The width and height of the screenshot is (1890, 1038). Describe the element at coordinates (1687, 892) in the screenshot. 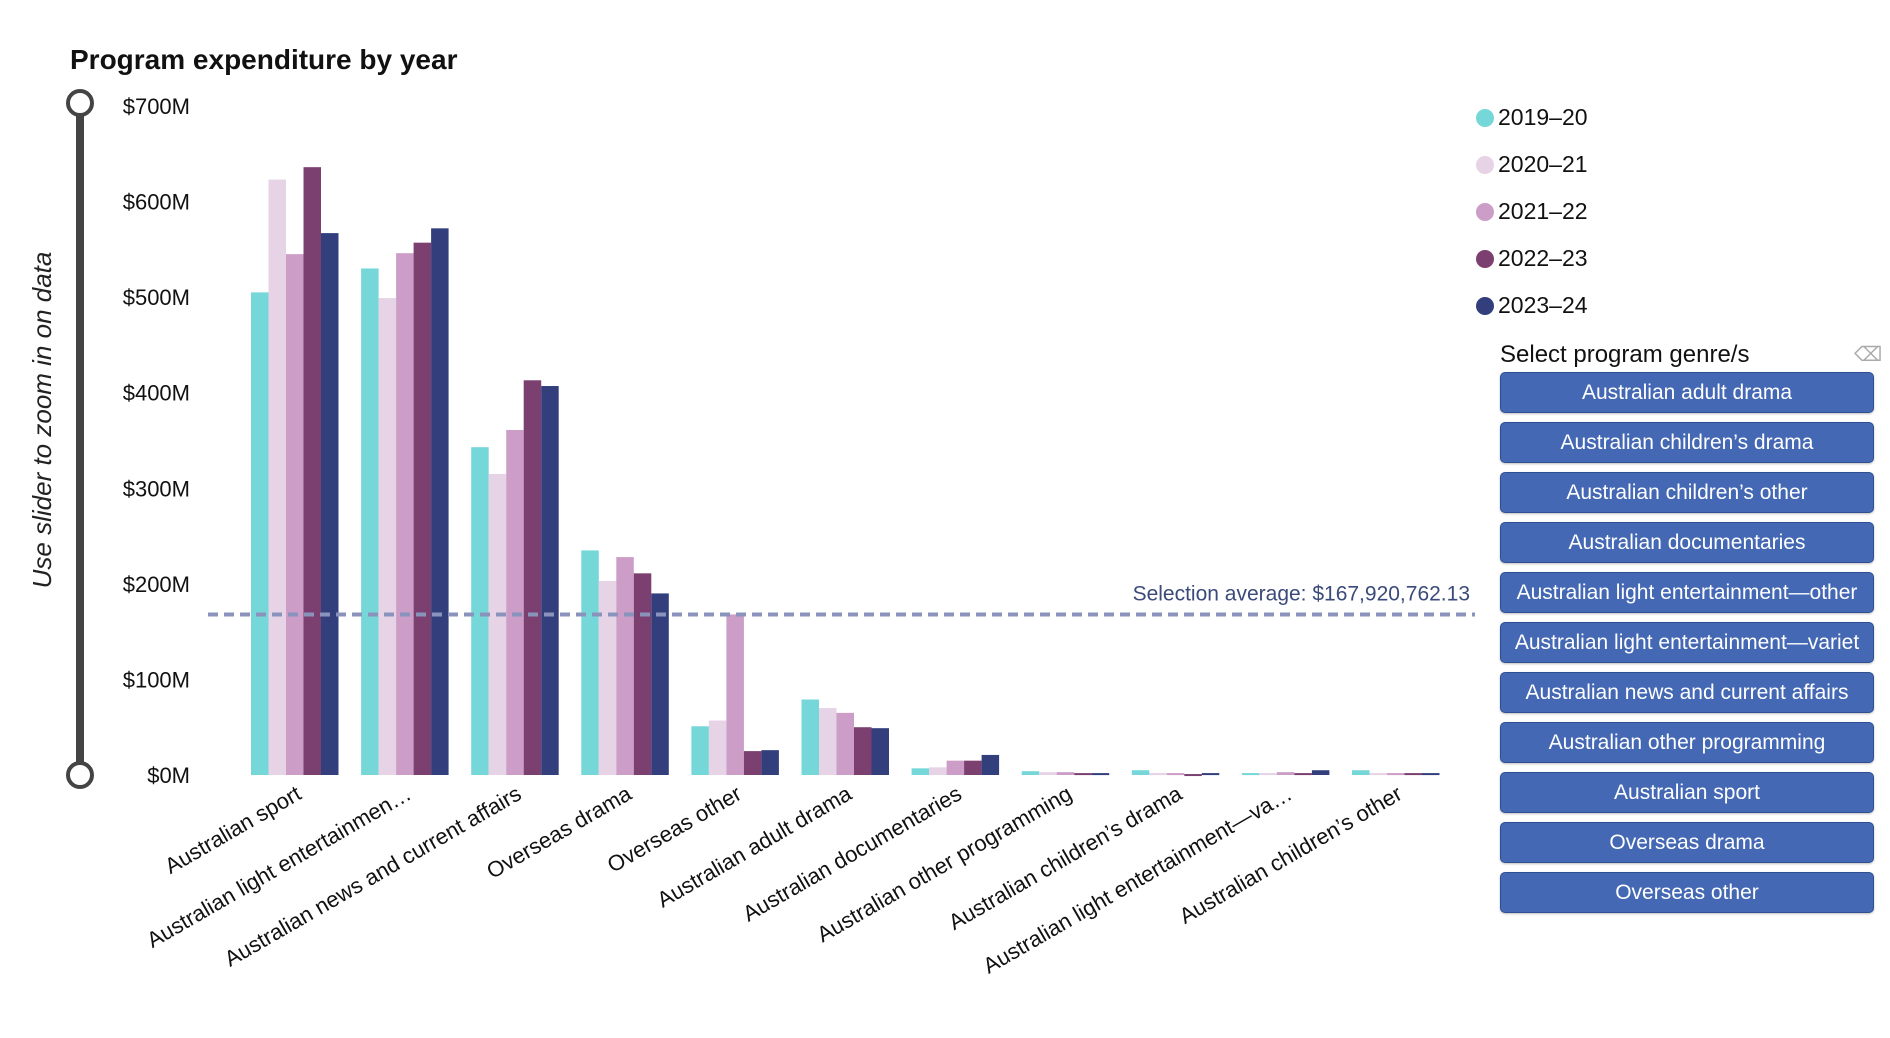

I see `genre-button: Overseas other` at that location.